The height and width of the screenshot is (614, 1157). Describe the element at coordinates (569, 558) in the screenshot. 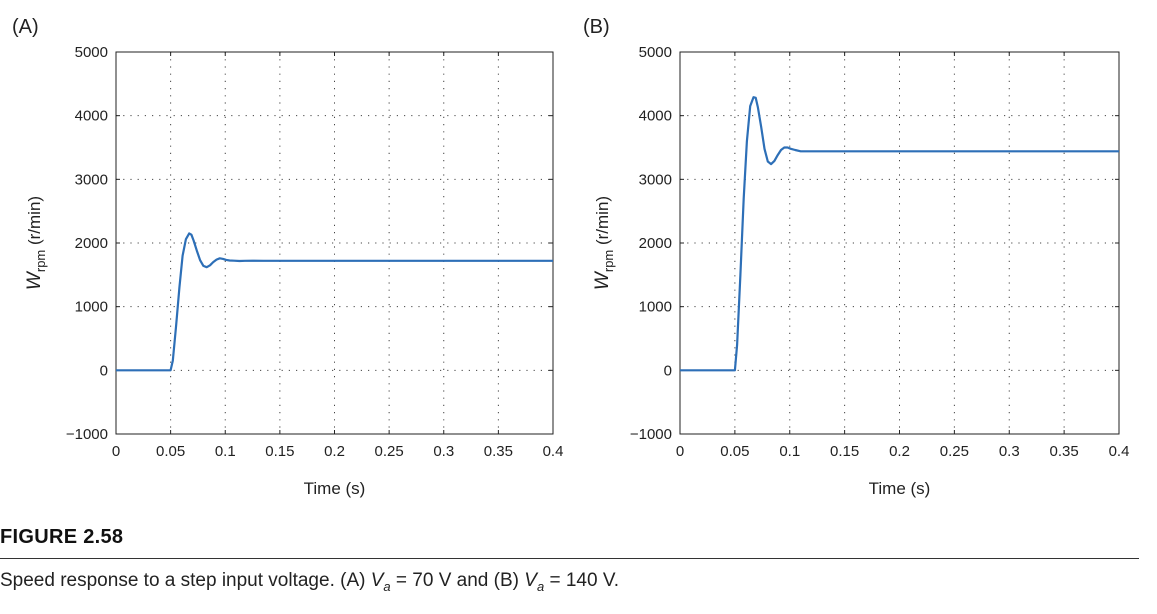

I see `caption-divider` at that location.